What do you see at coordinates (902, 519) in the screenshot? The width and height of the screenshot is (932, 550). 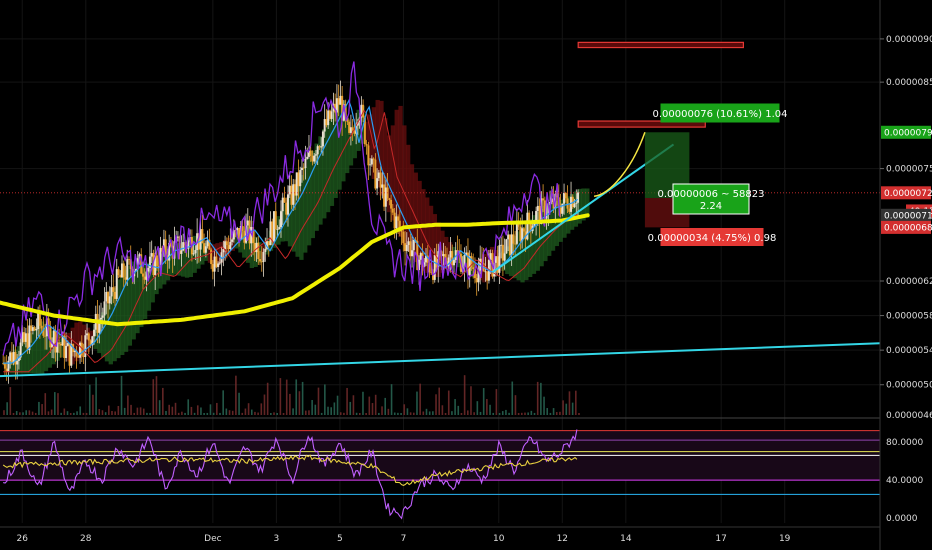 I see `oscillator-tick-label: 0.0000` at bounding box center [902, 519].